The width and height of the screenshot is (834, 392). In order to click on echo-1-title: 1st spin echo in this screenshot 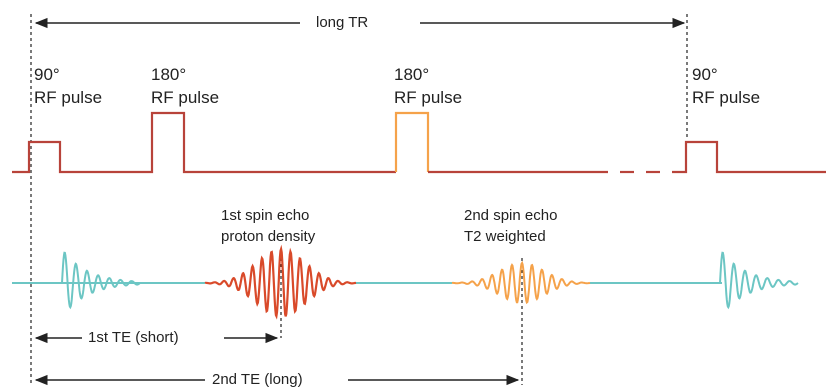, I will do `click(265, 215)`.